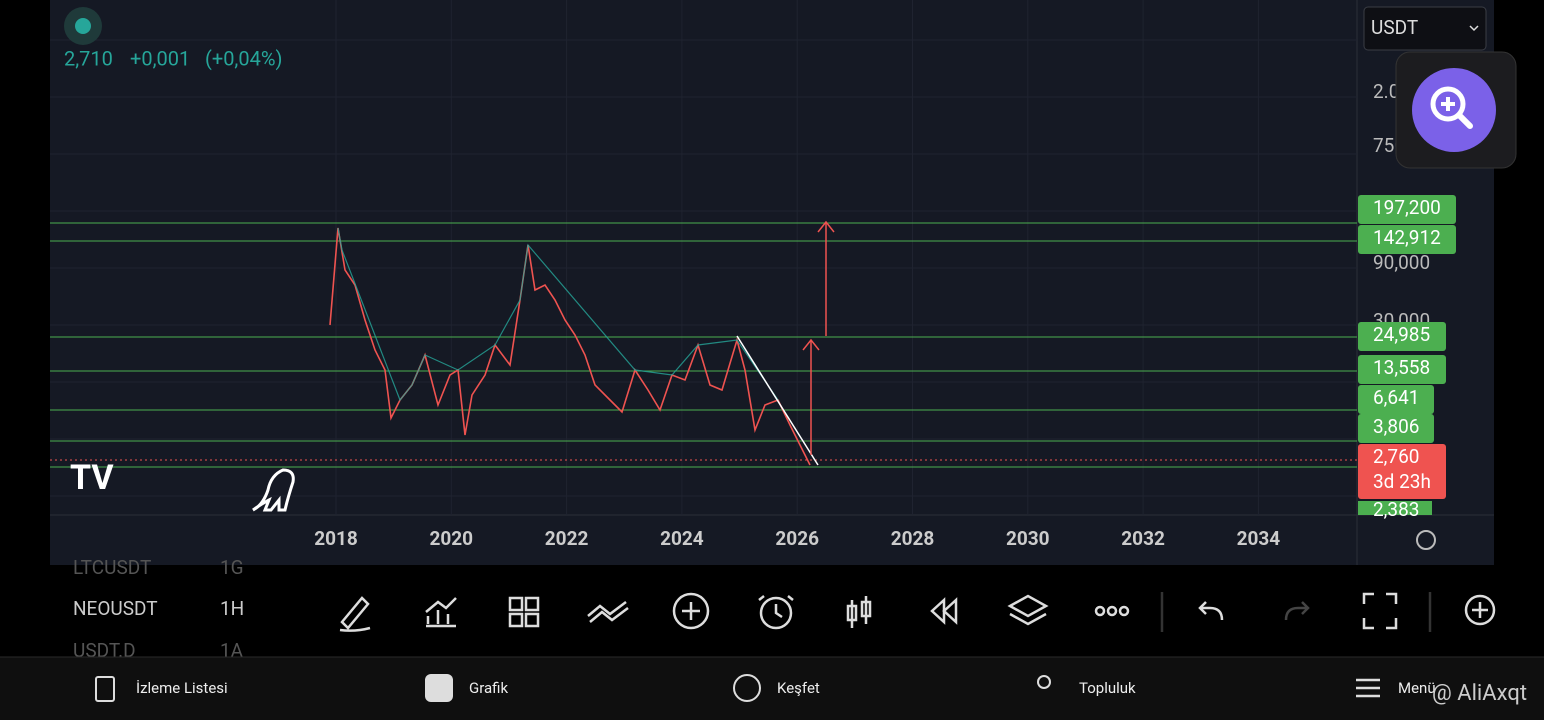 The width and height of the screenshot is (1544, 720). I want to click on price-path, so click(570, 346).